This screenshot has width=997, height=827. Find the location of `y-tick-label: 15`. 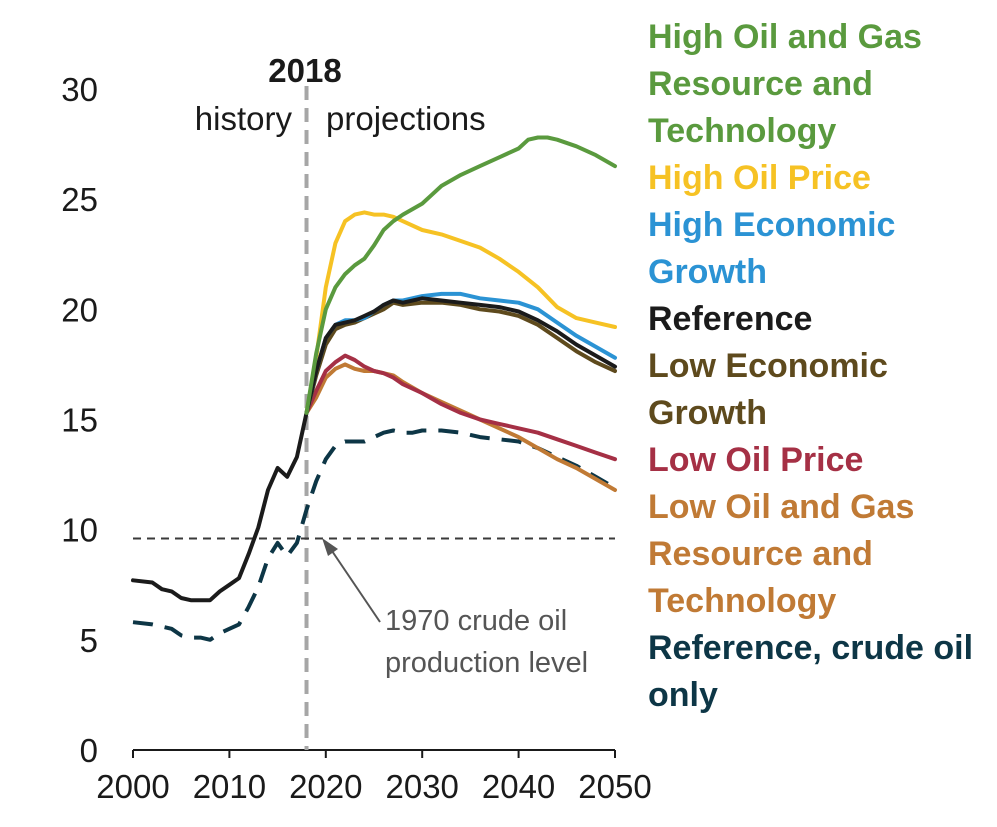

y-tick-label: 15 is located at coordinates (79, 420).